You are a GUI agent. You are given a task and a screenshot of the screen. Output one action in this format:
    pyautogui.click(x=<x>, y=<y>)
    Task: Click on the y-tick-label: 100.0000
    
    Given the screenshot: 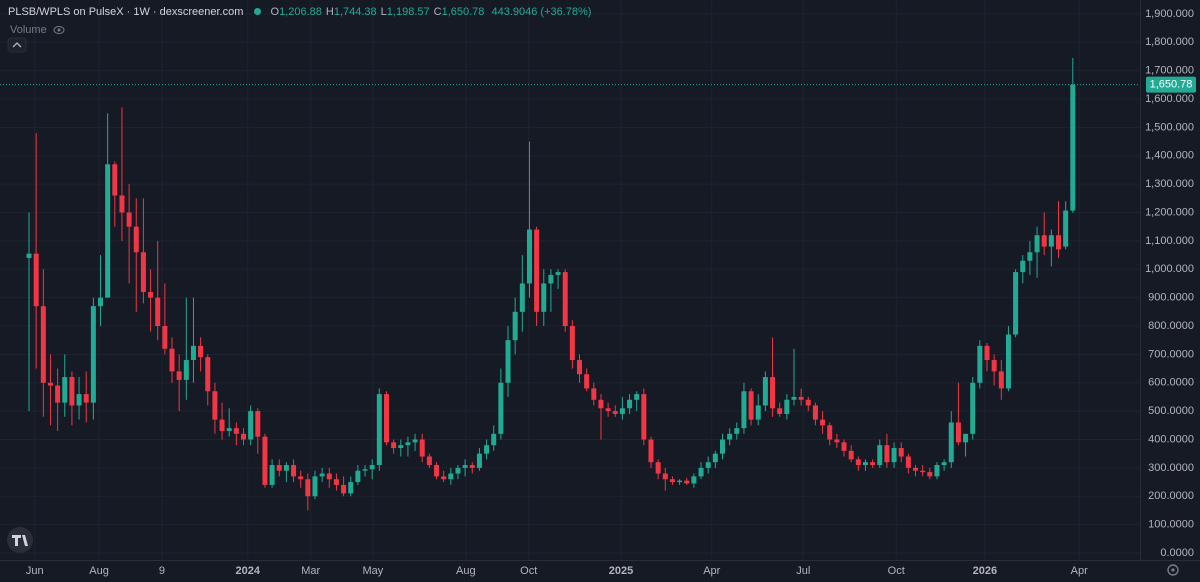 What is the action you would take?
    pyautogui.click(x=1171, y=525)
    